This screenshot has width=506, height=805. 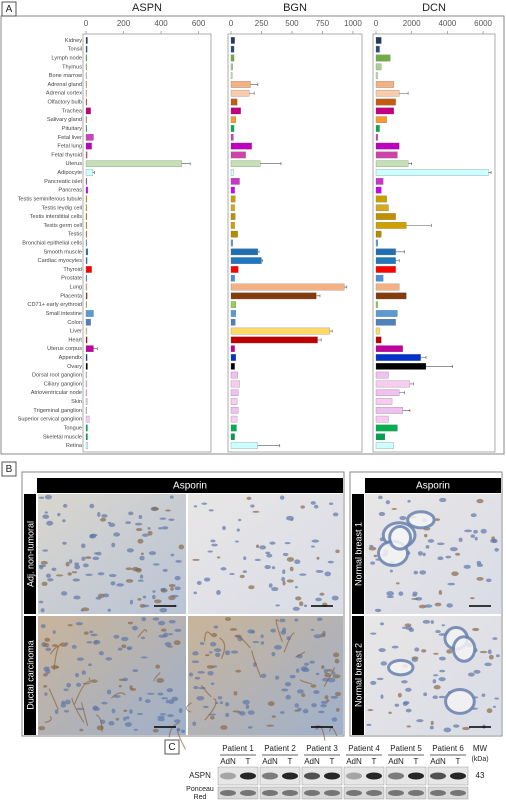 What do you see at coordinates (332, 793) in the screenshot?
I see `band` at bounding box center [332, 793].